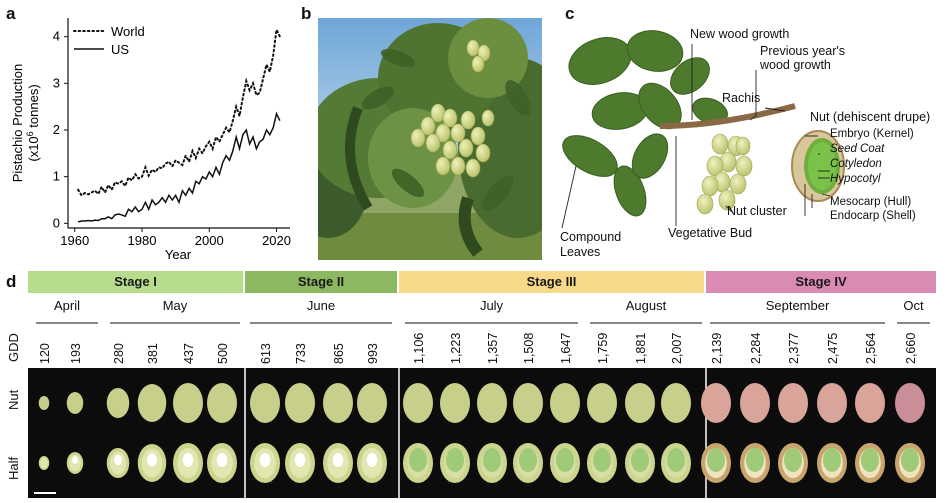 The image size is (947, 503). I want to click on label-cotyledon: Cotyledon, so click(856, 164).